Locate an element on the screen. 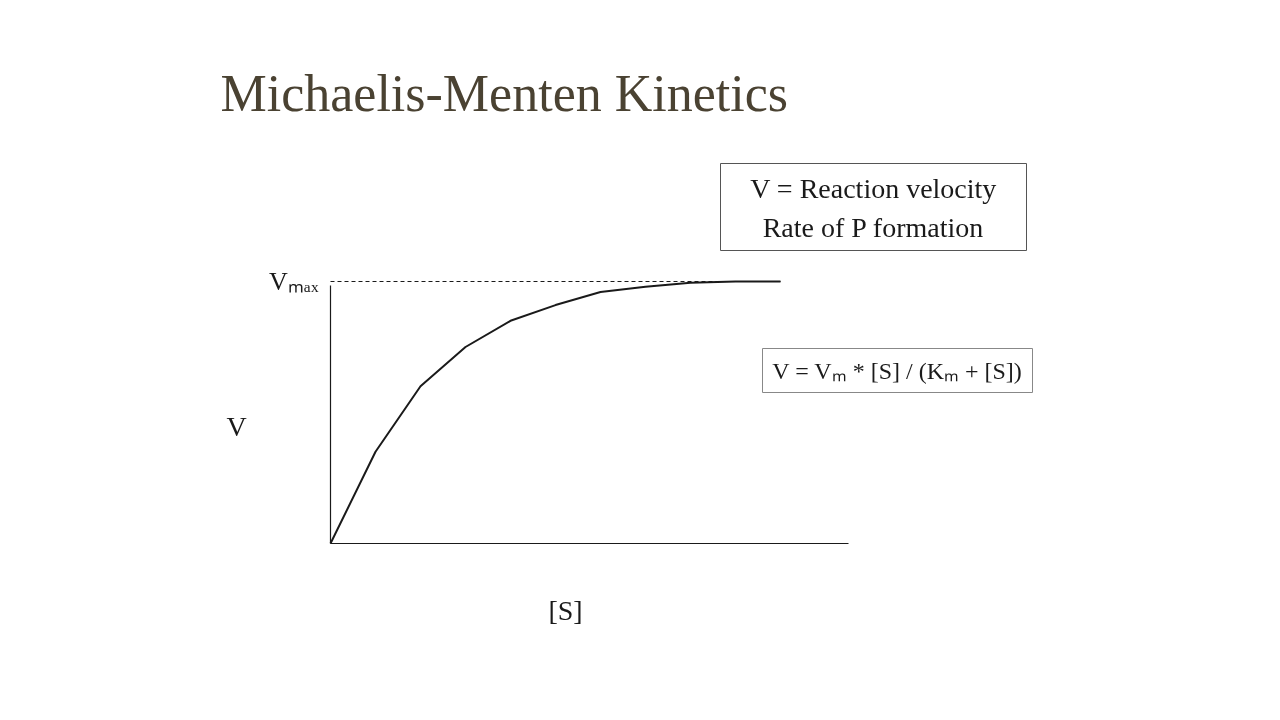 The width and height of the screenshot is (1280, 720). annotation: V = Vₘ * [S] / (Kₘ + [S]) is located at coordinates (897, 370).